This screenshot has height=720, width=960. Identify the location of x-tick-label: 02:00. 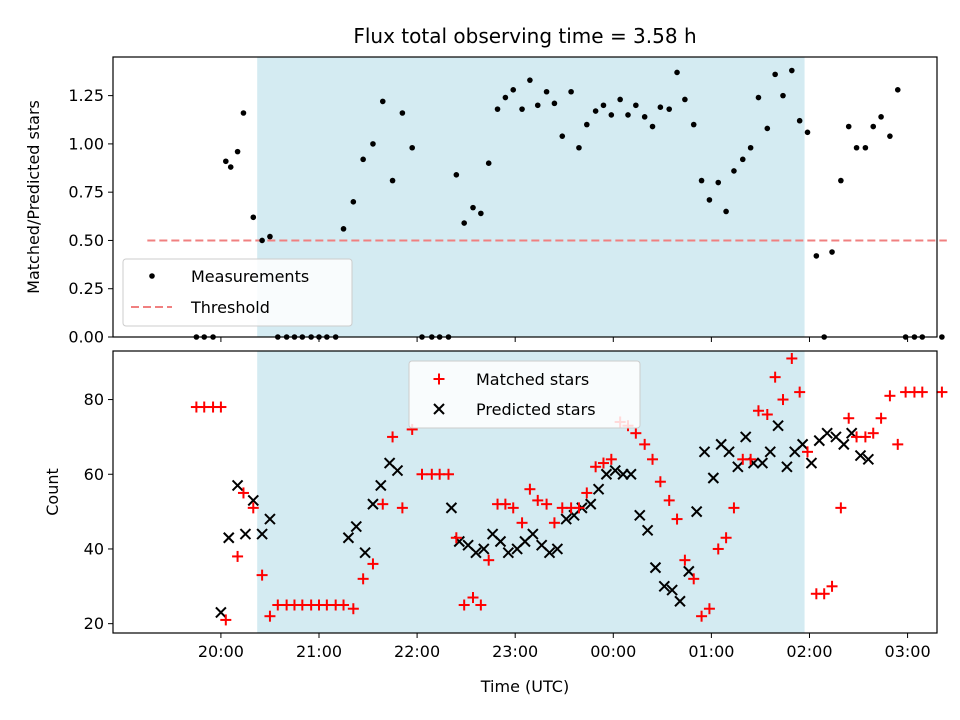
(809, 651).